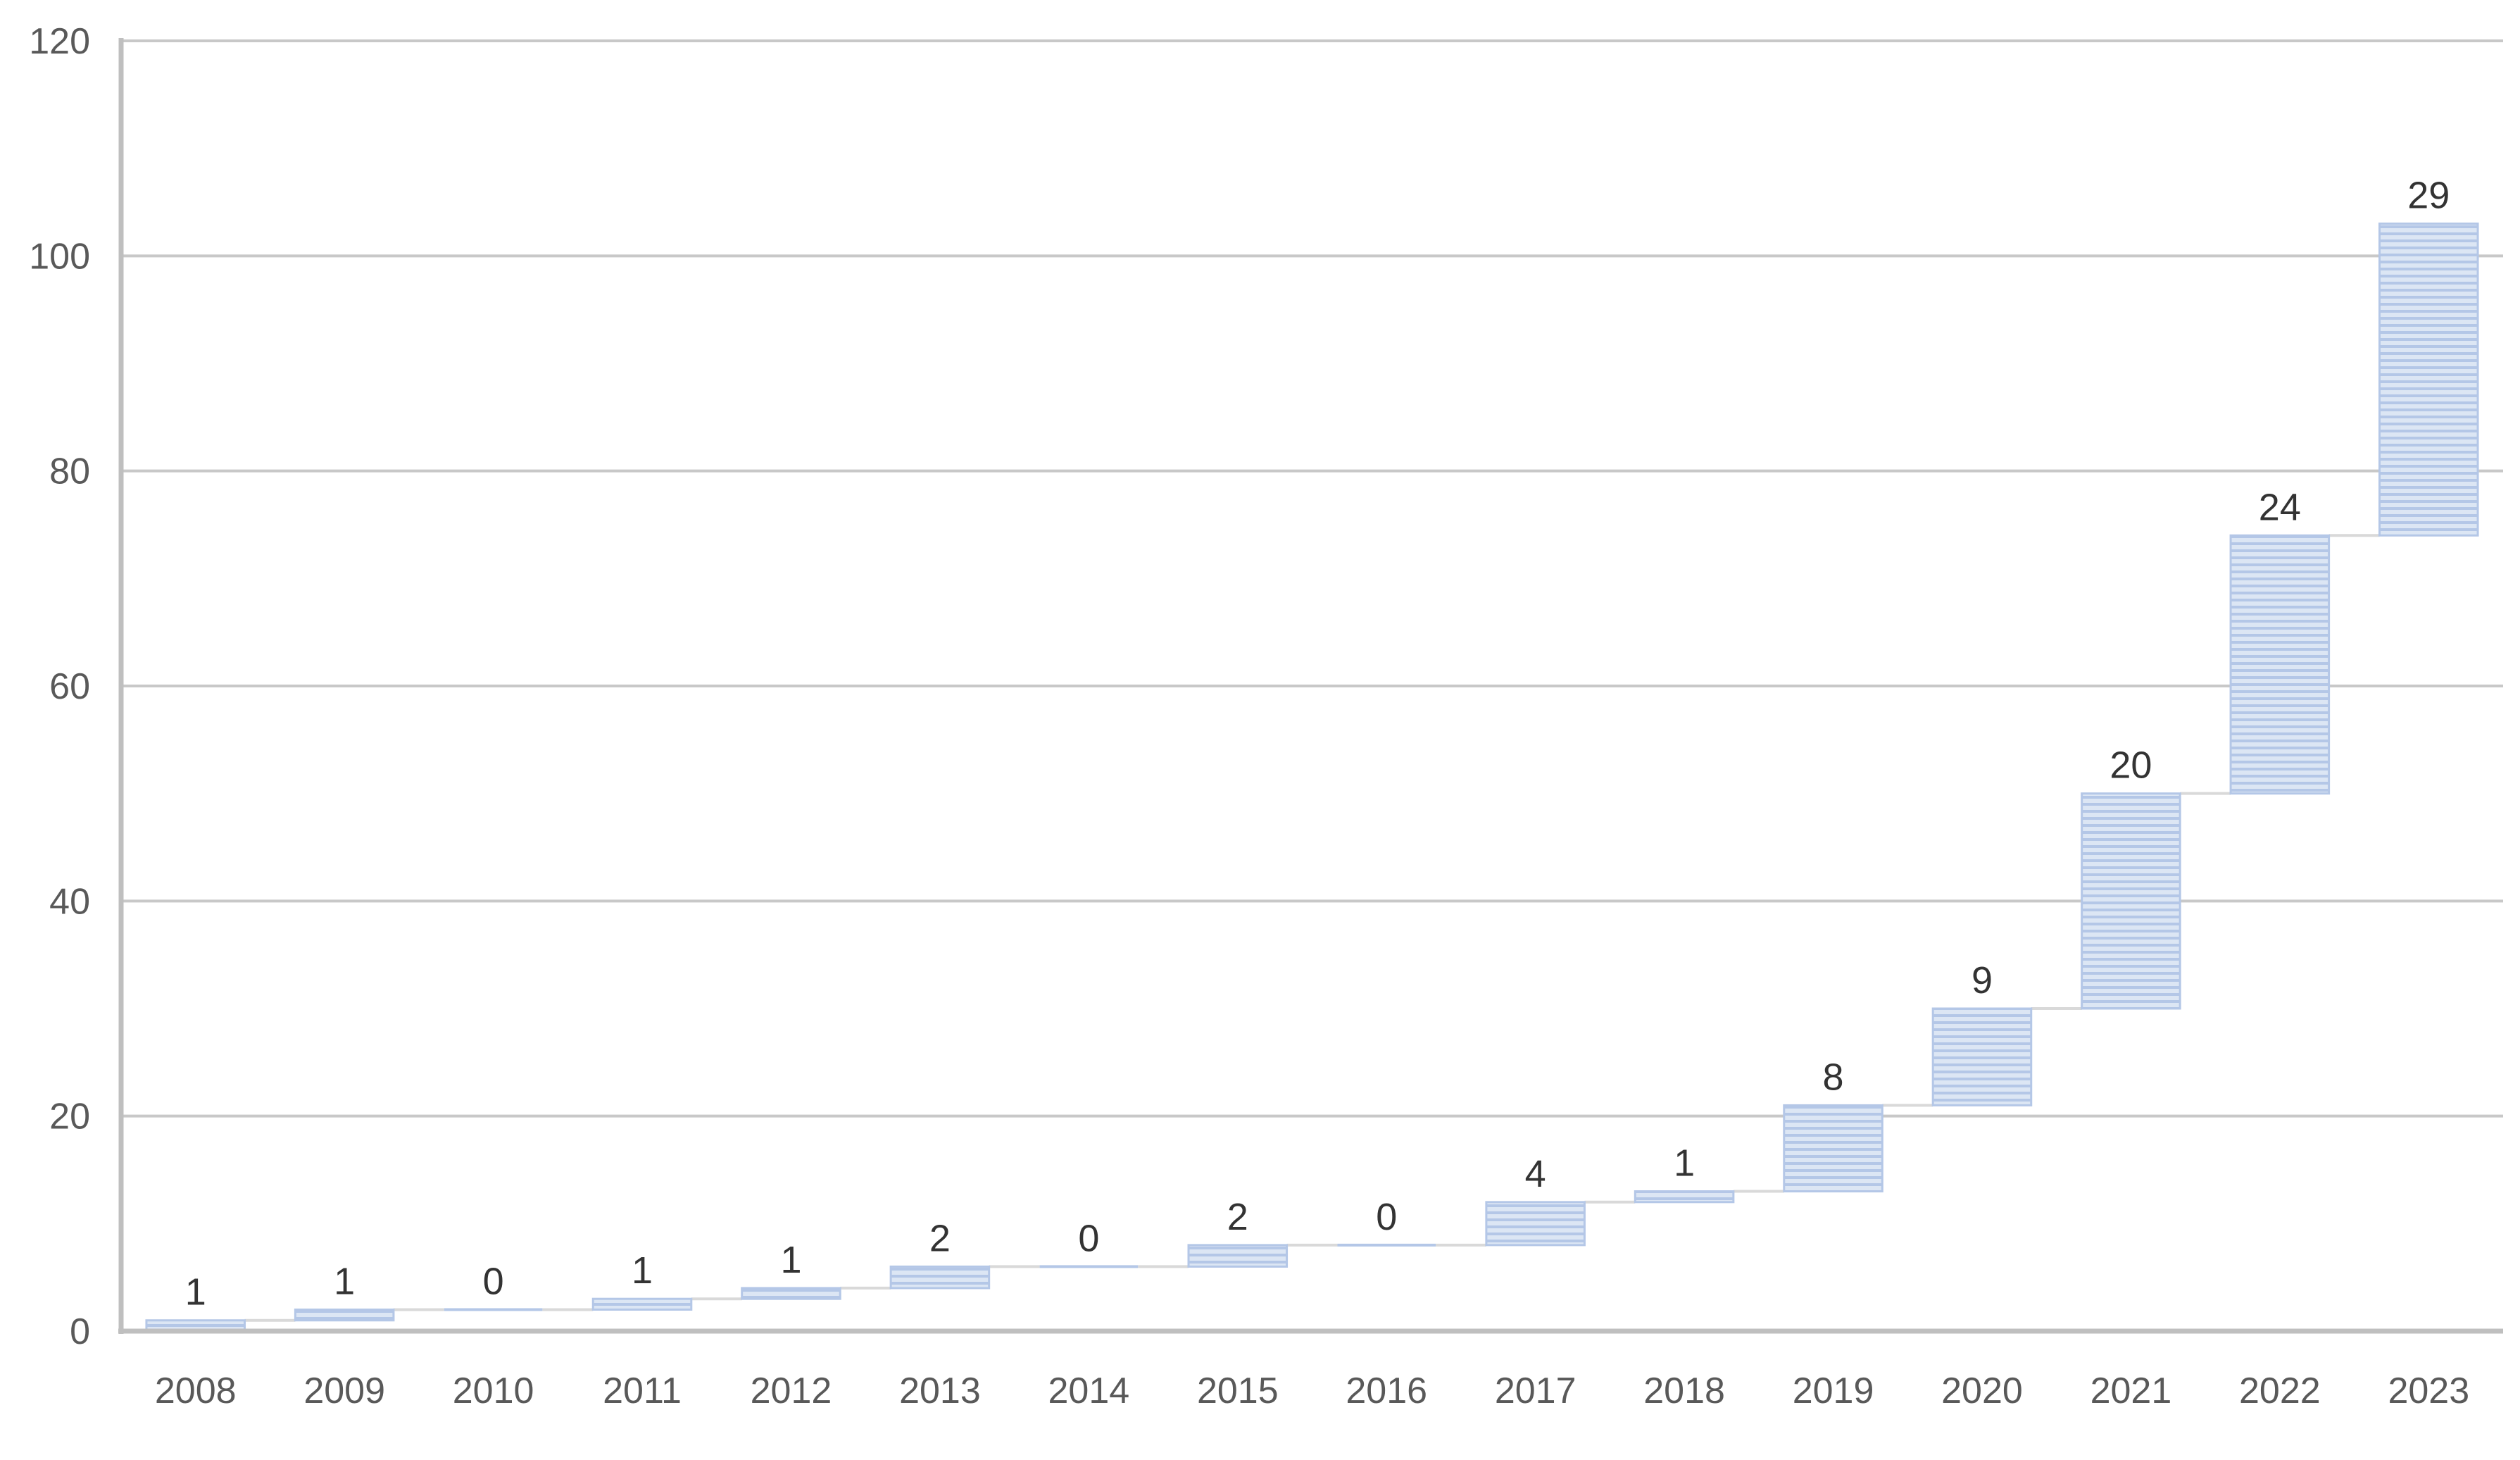  What do you see at coordinates (2131, 765) in the screenshot?
I see `data-label: 20` at bounding box center [2131, 765].